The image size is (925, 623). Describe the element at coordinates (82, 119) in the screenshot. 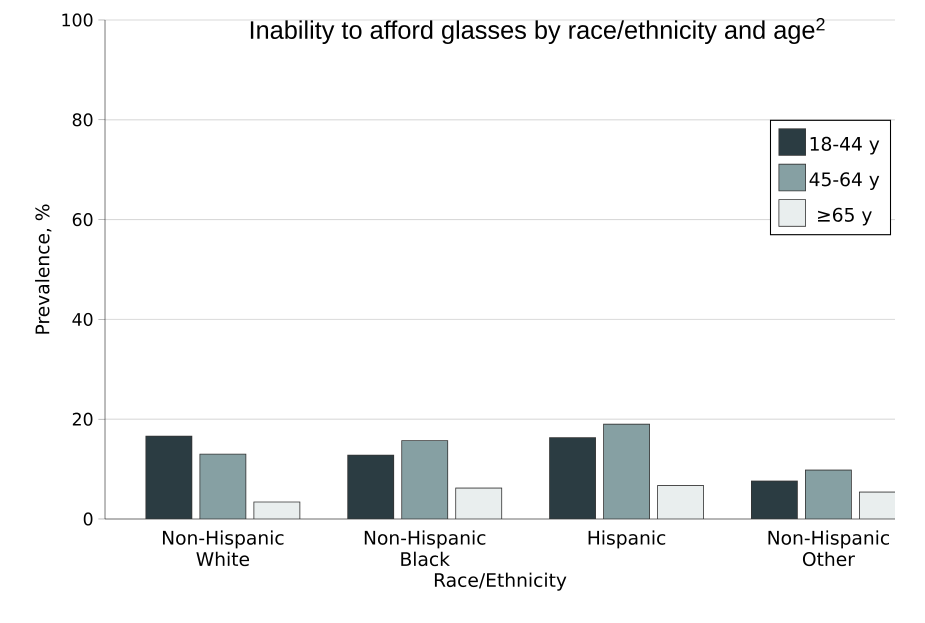

I see `y-tick-label: 80` at that location.